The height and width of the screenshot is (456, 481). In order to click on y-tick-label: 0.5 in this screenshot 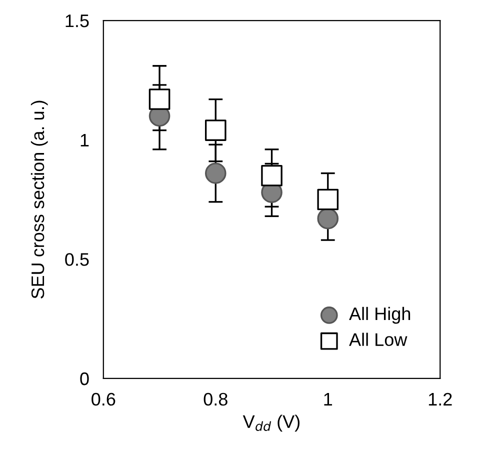, I will do `click(77, 259)`.